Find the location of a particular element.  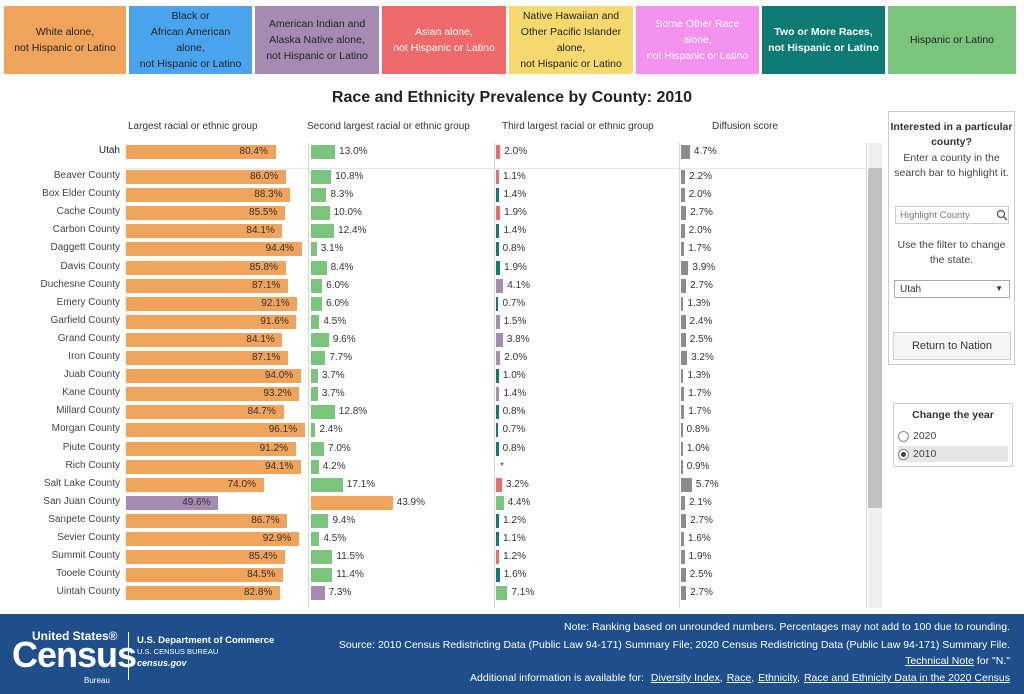

table-row: Duchesne County 87.1% 6.0% 4.1% 2.7% is located at coordinates (435, 286).